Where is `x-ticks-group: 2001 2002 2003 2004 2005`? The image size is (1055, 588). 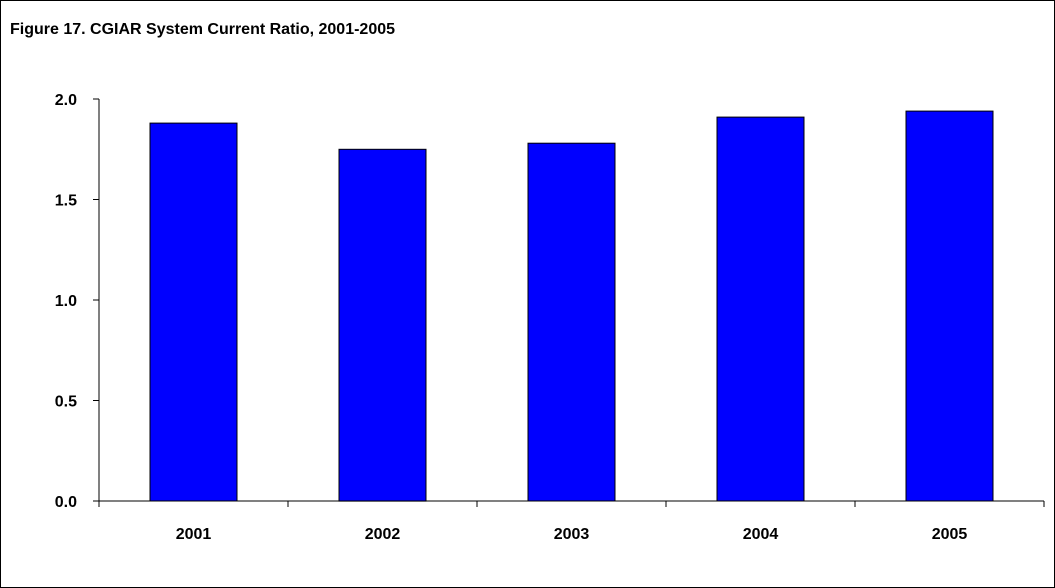 x-ticks-group: 2001 2002 2003 2004 2005 is located at coordinates (571, 522).